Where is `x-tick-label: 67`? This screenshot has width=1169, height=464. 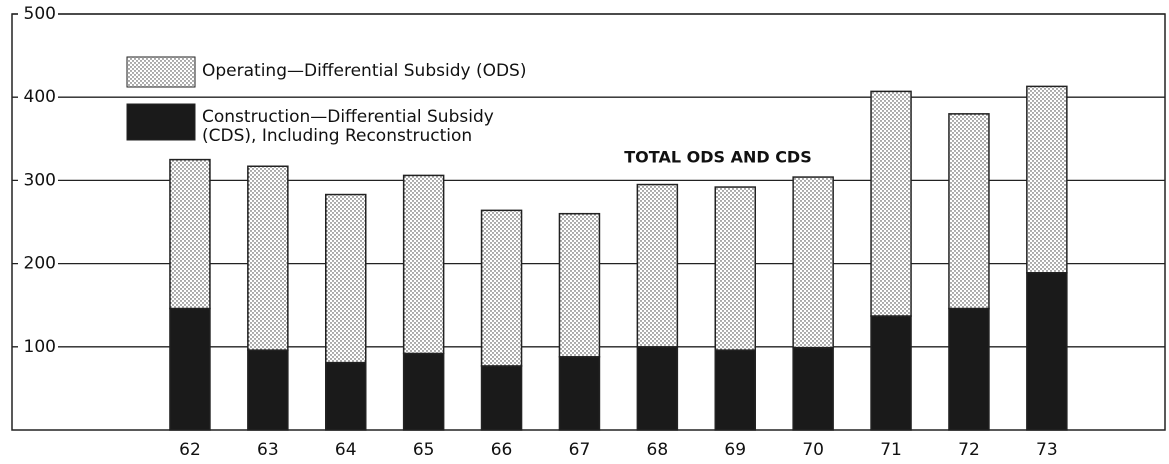 x-tick-label: 67 is located at coordinates (580, 450).